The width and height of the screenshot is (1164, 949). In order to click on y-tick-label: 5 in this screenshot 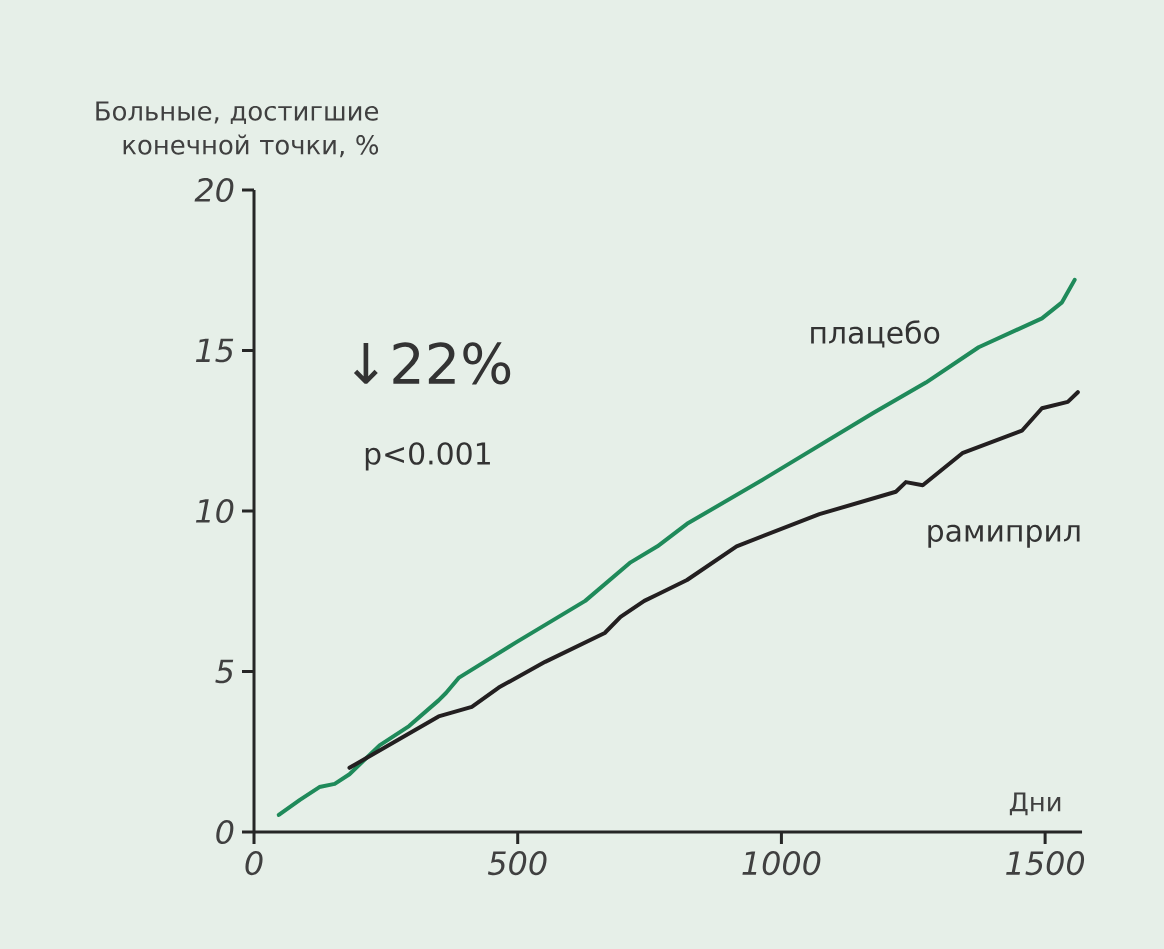, I will do `click(224, 671)`.